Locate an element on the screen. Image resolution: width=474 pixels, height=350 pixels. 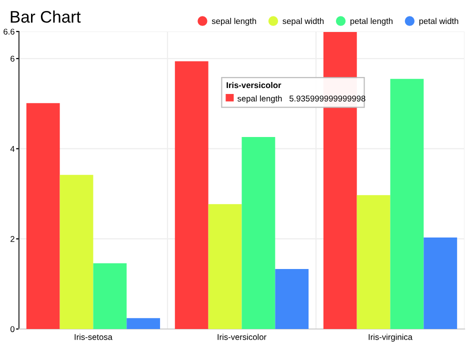
x-tick-label: Iris-versicolor is located at coordinates (242, 337).